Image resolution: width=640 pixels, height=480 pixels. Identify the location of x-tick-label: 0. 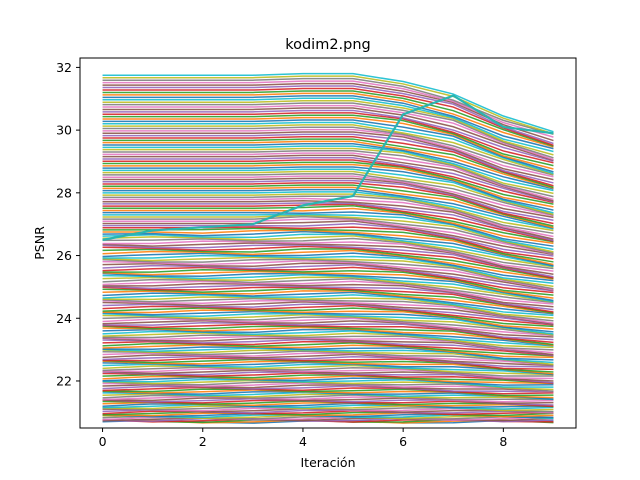
(103, 441).